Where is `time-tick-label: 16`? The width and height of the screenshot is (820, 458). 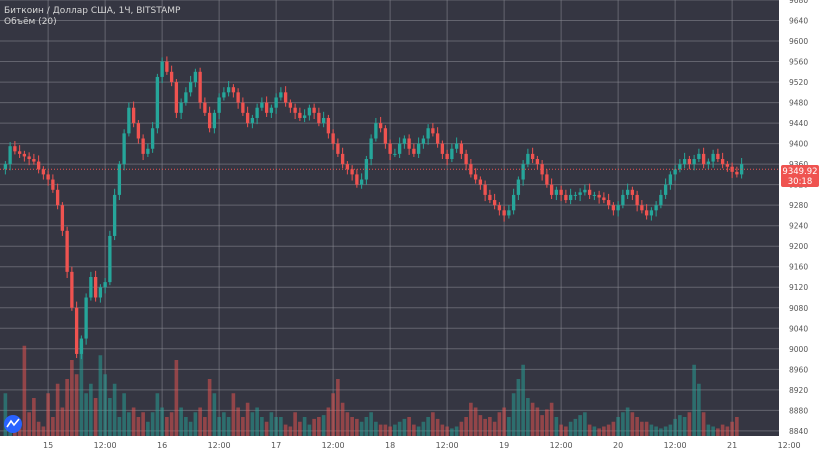 time-tick-label: 16 is located at coordinates (162, 445).